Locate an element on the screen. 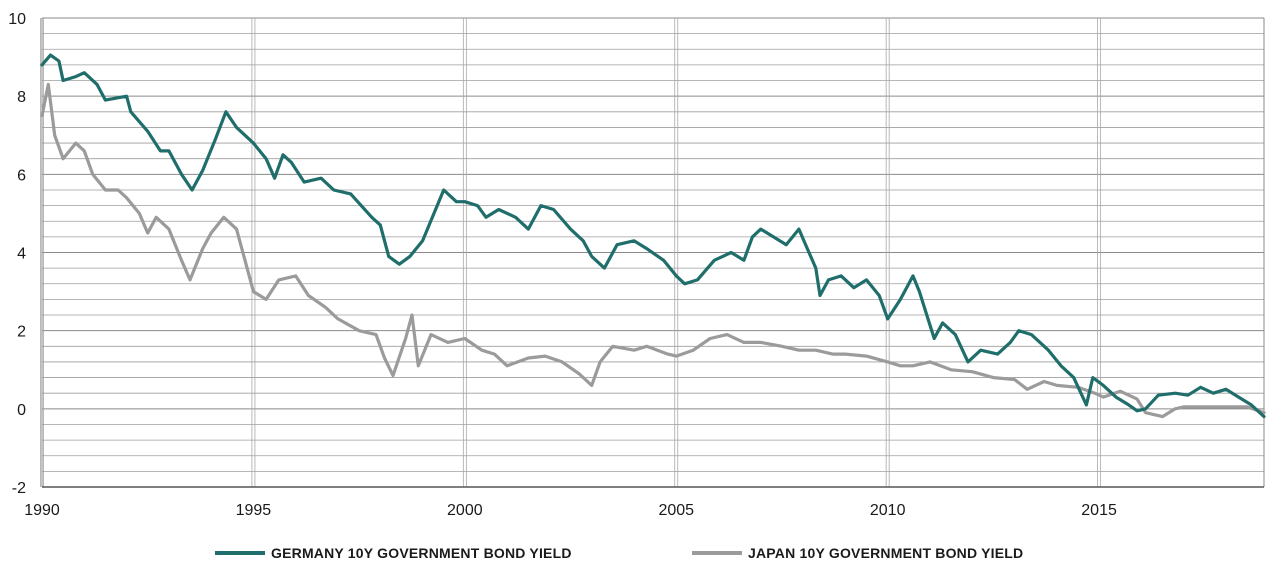  y-axis-ticks: 10 8 6 4 2 0 -2 is located at coordinates (17, 254).